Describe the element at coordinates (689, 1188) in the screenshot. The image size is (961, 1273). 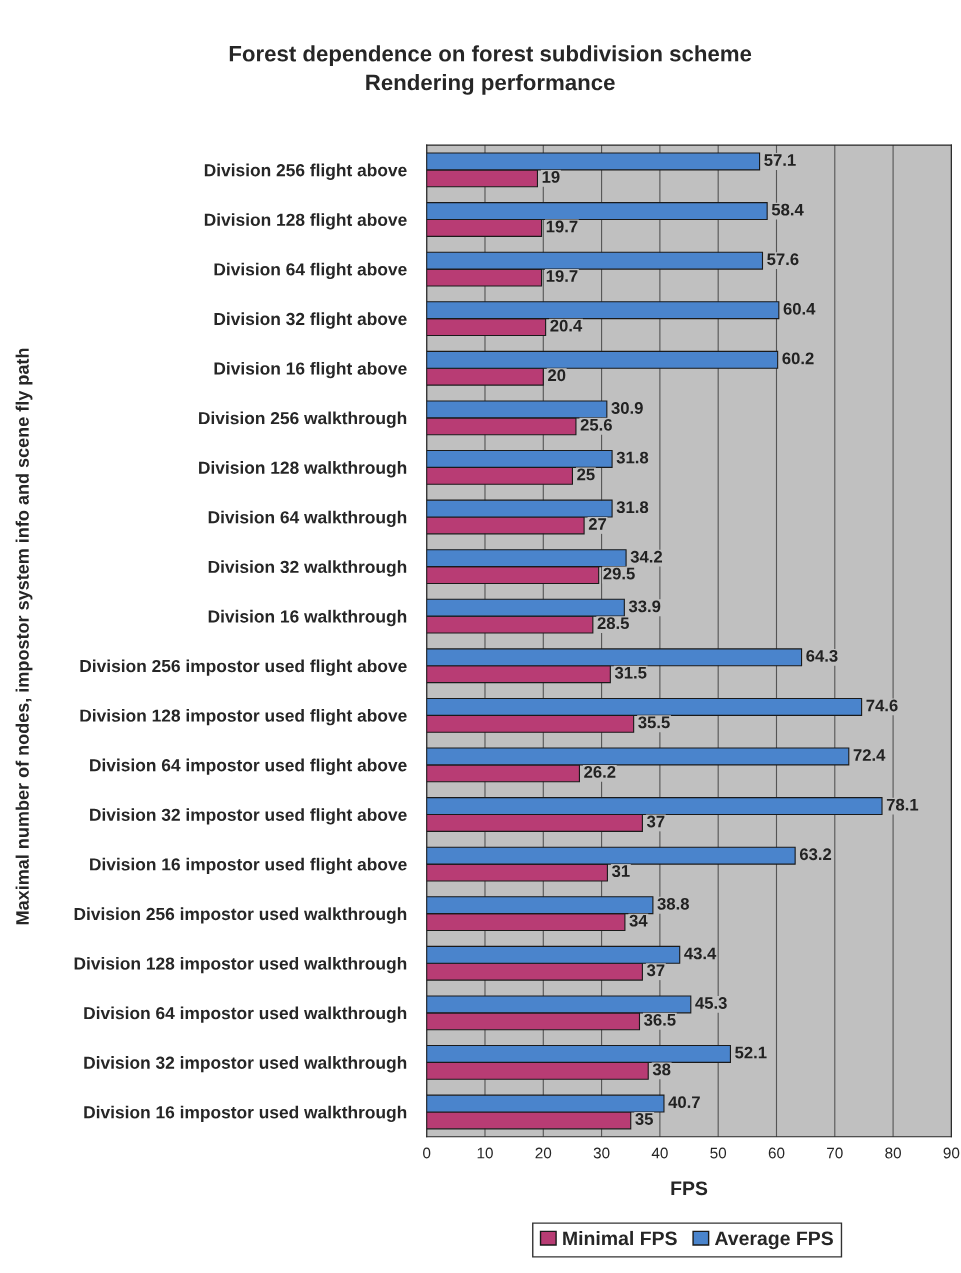
I see `x-axis-title: FPS` at that location.